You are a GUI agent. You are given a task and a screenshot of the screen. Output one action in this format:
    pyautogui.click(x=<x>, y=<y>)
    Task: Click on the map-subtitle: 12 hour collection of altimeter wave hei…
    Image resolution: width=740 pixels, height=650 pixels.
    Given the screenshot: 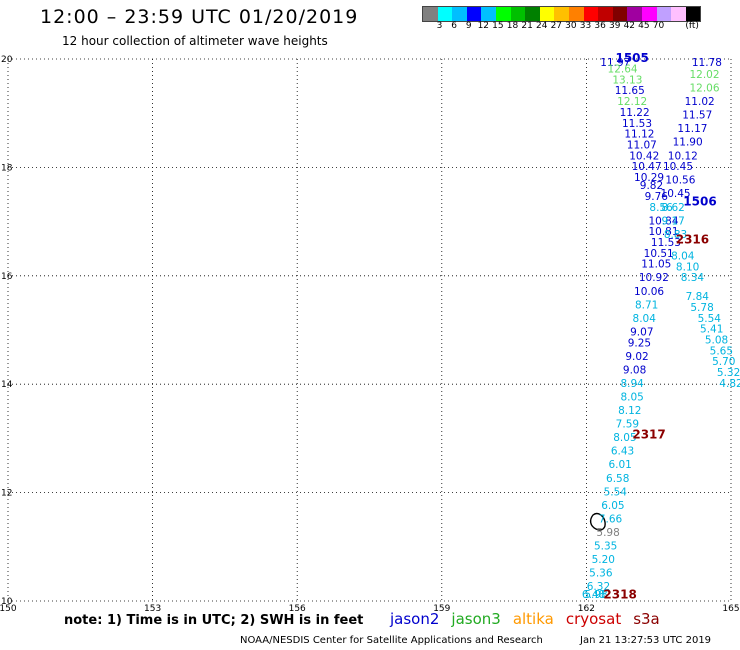 What is the action you would take?
    pyautogui.click(x=195, y=41)
    